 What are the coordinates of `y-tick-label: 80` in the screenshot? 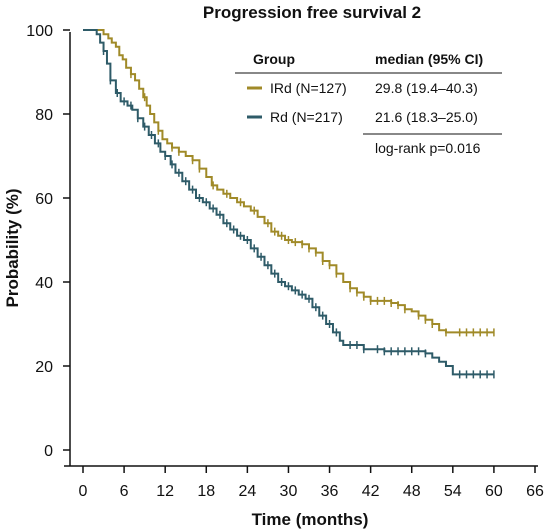 It's located at (44, 115).